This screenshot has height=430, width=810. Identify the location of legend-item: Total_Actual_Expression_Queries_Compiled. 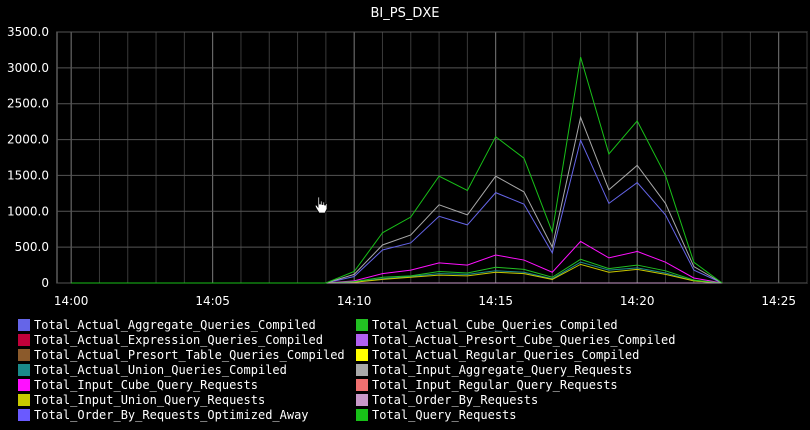
(181, 339).